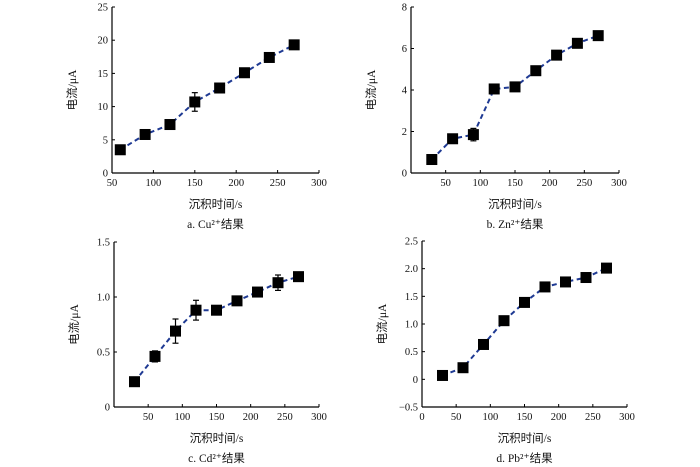 This screenshot has width=700, height=467. I want to click on y-tick-label: 5, so click(105, 140).